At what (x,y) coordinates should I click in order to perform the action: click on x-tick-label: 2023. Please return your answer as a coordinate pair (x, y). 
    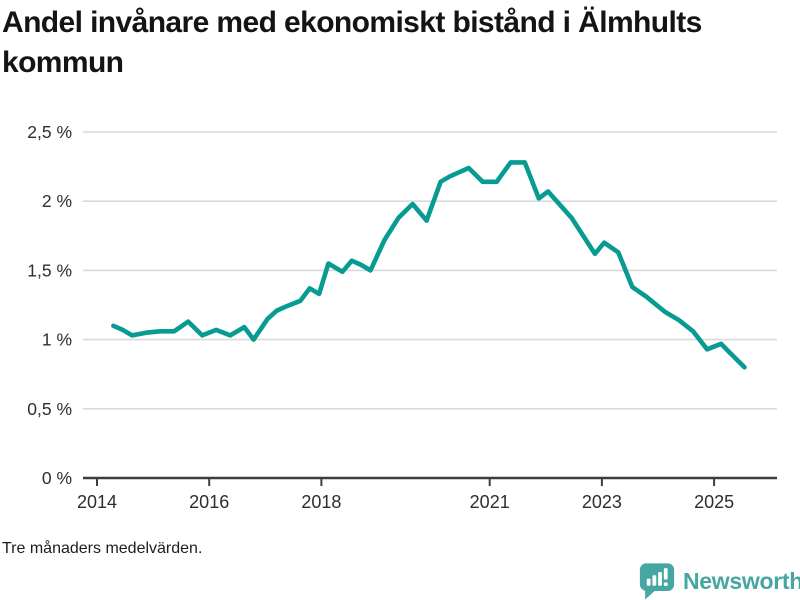
    Looking at the image, I should click on (602, 502).